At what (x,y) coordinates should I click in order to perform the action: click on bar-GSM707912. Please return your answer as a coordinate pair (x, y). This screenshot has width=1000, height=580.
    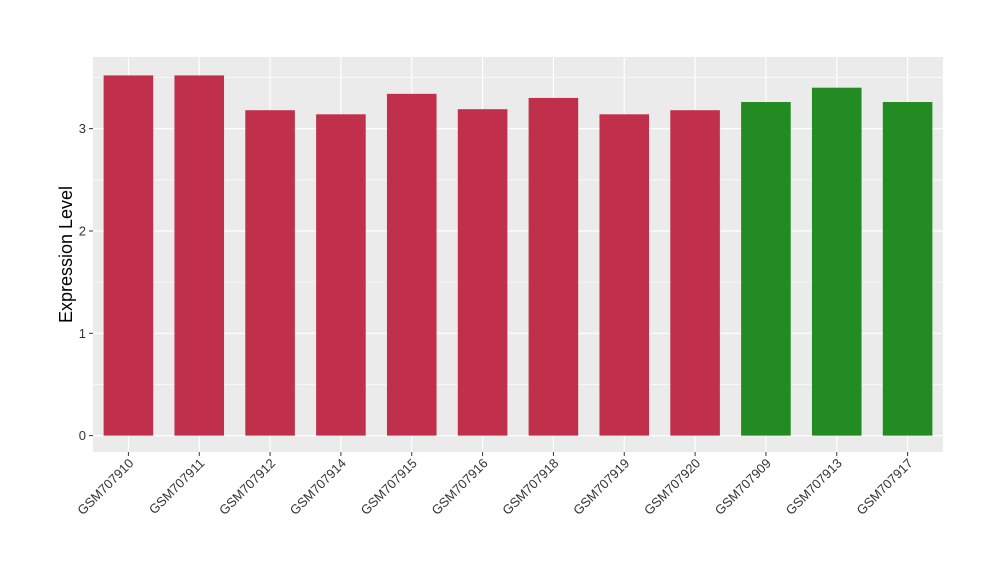
    Looking at the image, I should click on (270, 273).